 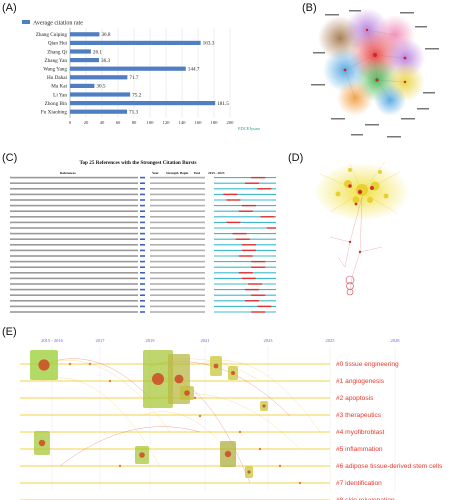 I want to click on cluster-label: #2 apoptosis, so click(x=355, y=398).